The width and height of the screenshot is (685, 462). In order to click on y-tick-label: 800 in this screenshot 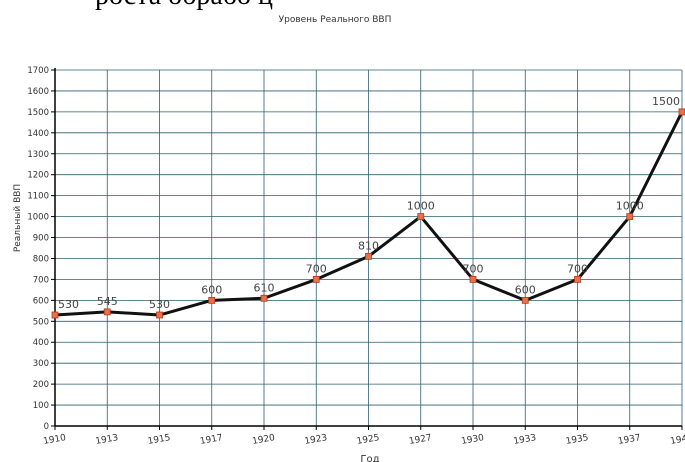, I will do `click(41, 259)`.